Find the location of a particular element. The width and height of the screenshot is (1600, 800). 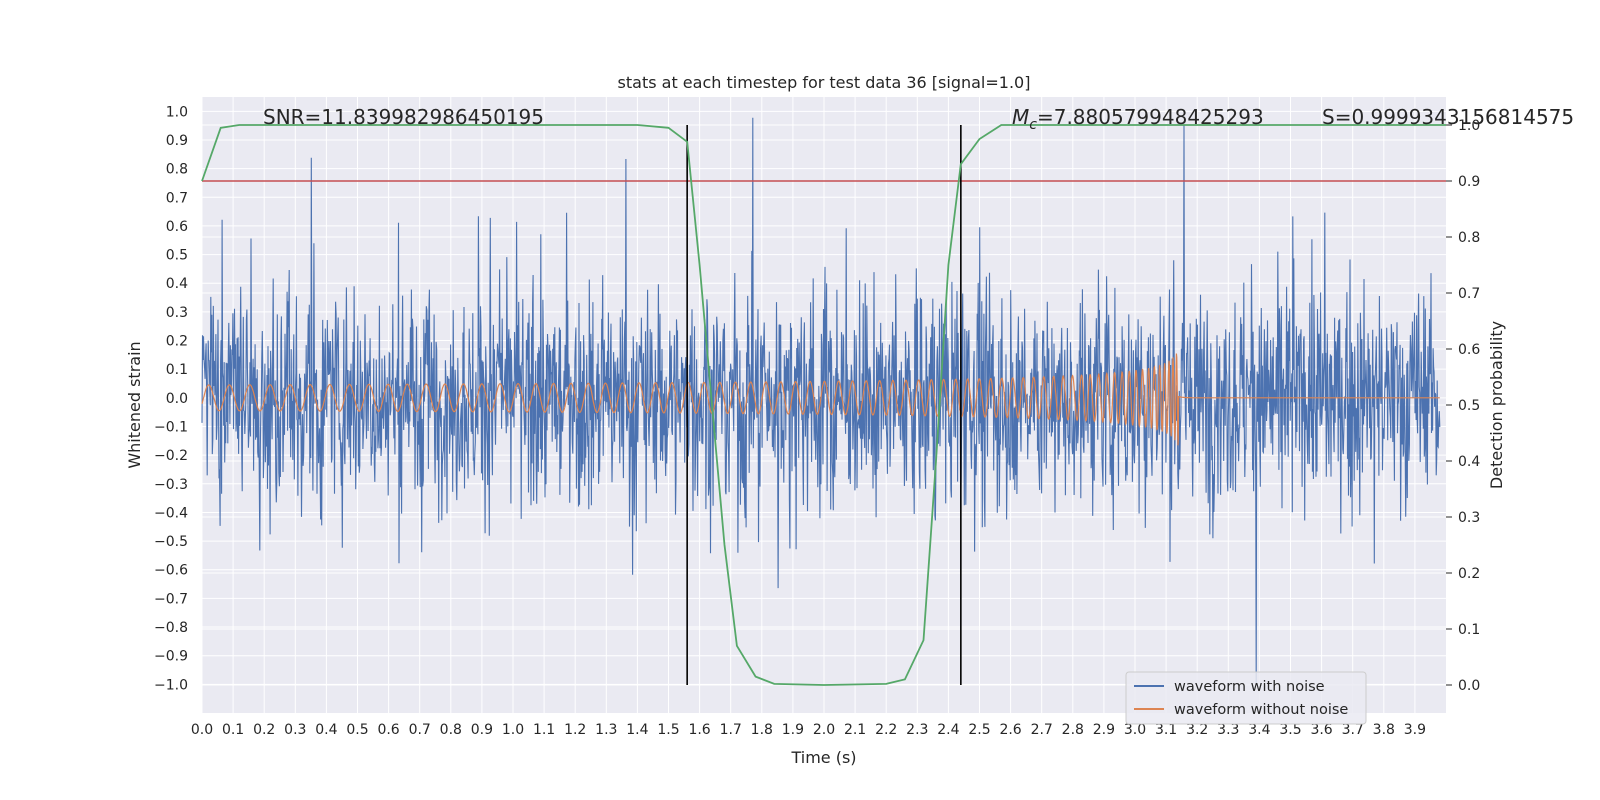

y-left-tick-label: −0.1 is located at coordinates (171, 427).